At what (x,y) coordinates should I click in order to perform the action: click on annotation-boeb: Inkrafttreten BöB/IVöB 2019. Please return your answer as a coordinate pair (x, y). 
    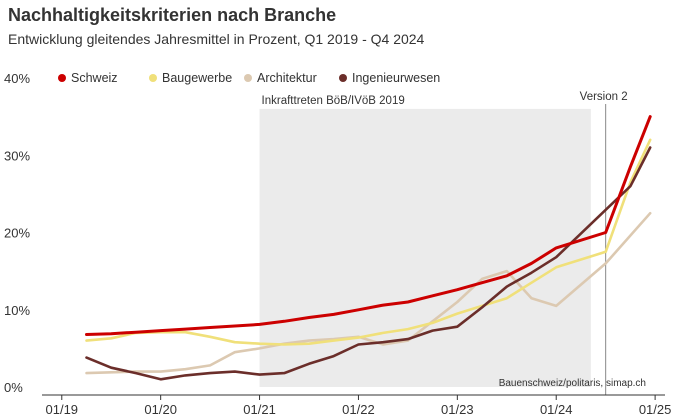
    Looking at the image, I should click on (333, 101).